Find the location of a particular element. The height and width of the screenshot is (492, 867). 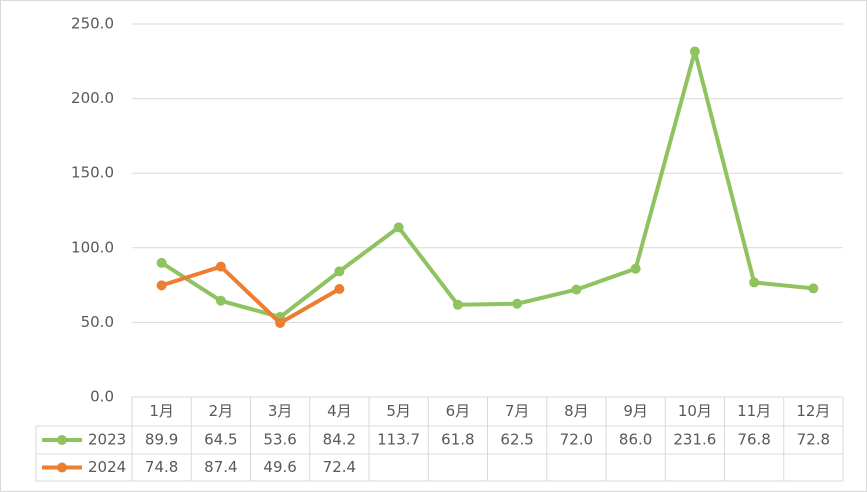

x-tick-label: 1月 is located at coordinates (161, 411).